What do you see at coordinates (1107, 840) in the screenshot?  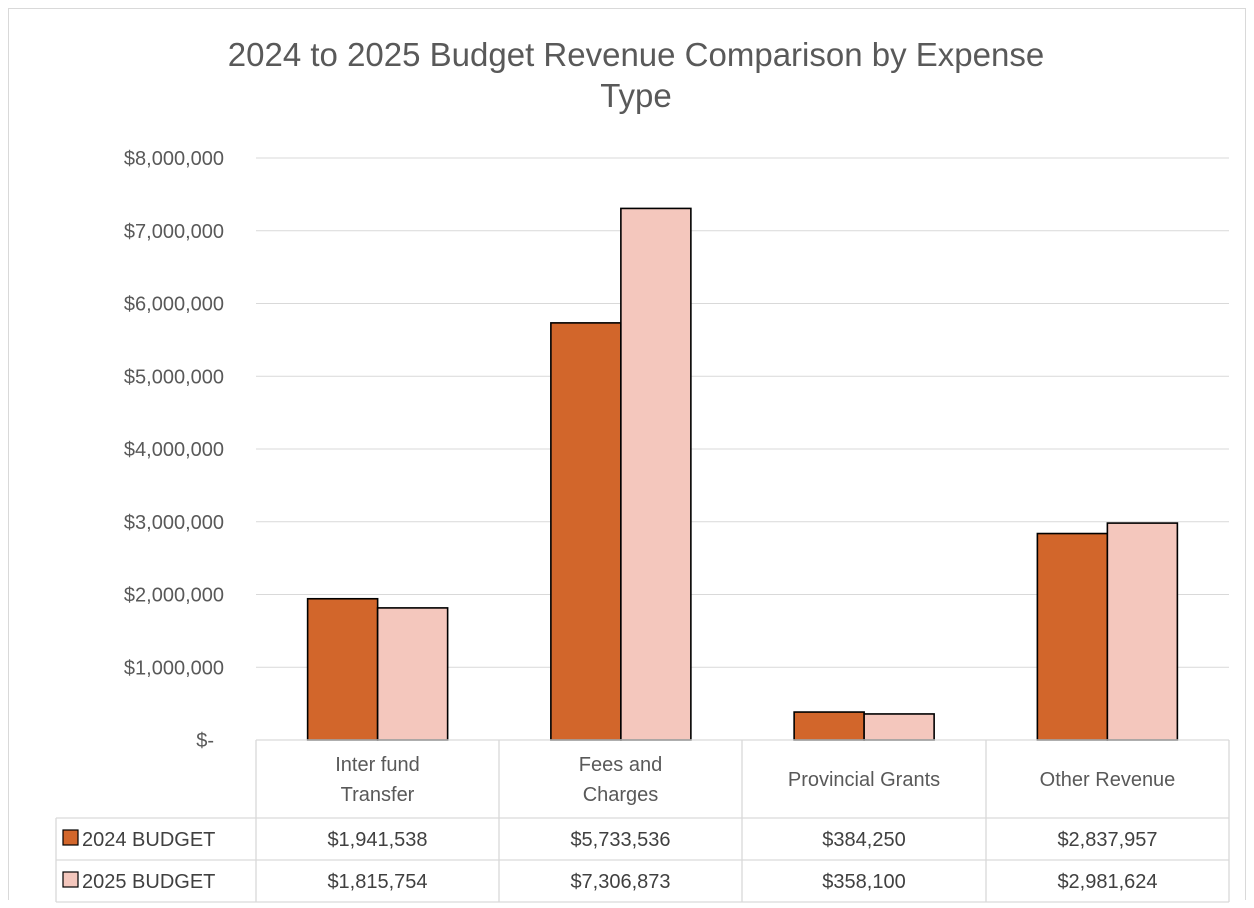 I see `data-label: $2,837,957` at bounding box center [1107, 840].